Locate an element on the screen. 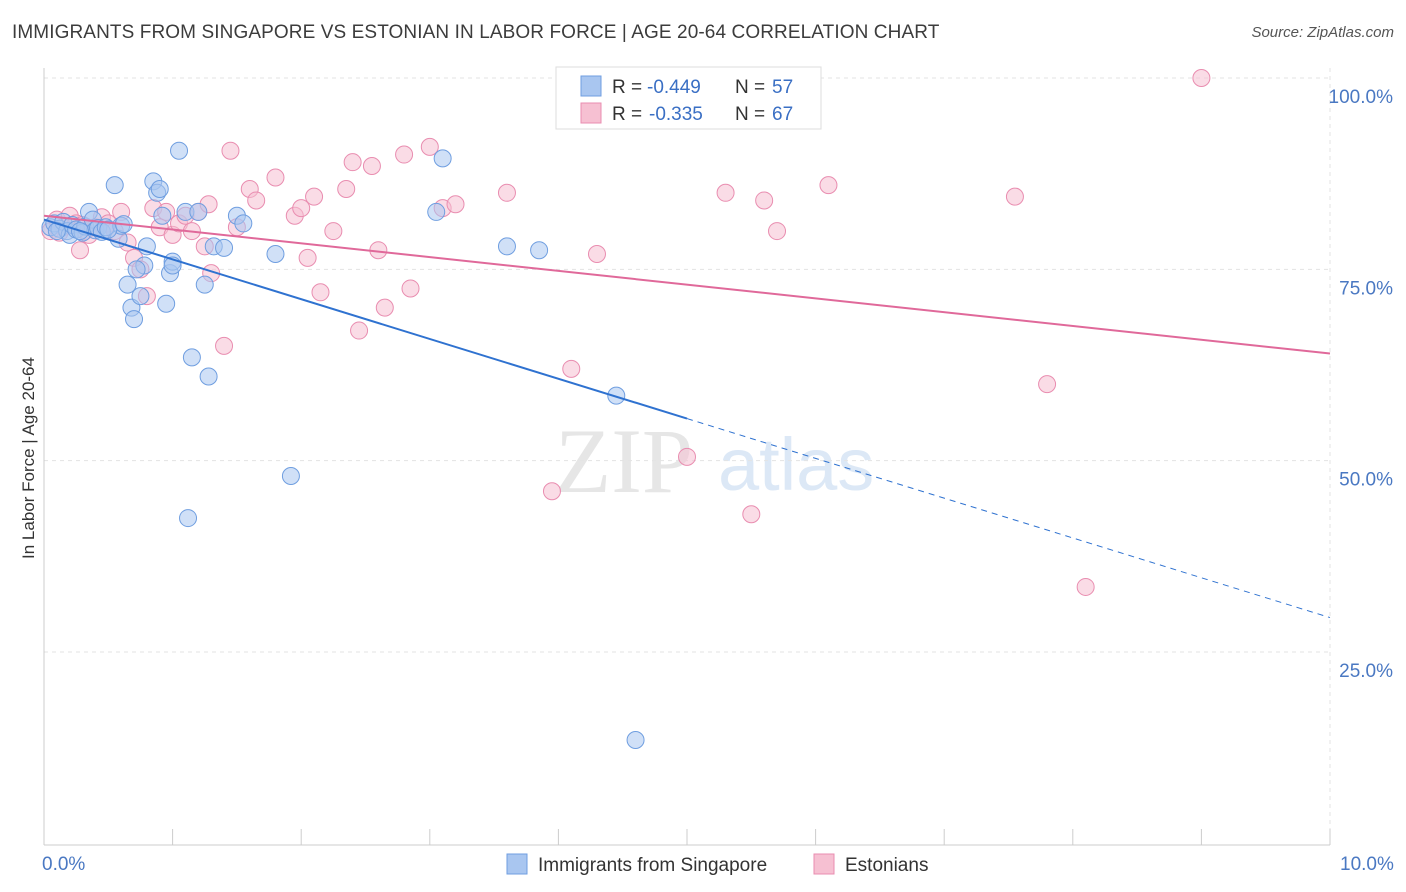  estonians-trend-line is located at coordinates (687, 284).